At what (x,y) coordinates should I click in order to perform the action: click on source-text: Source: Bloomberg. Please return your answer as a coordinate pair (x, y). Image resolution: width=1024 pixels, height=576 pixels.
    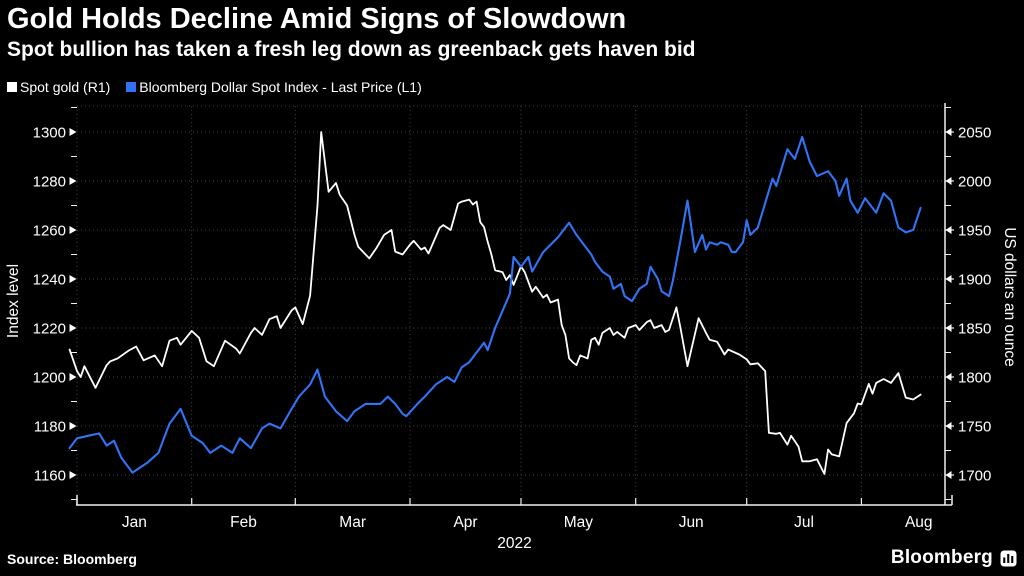
    Looking at the image, I should click on (72, 559).